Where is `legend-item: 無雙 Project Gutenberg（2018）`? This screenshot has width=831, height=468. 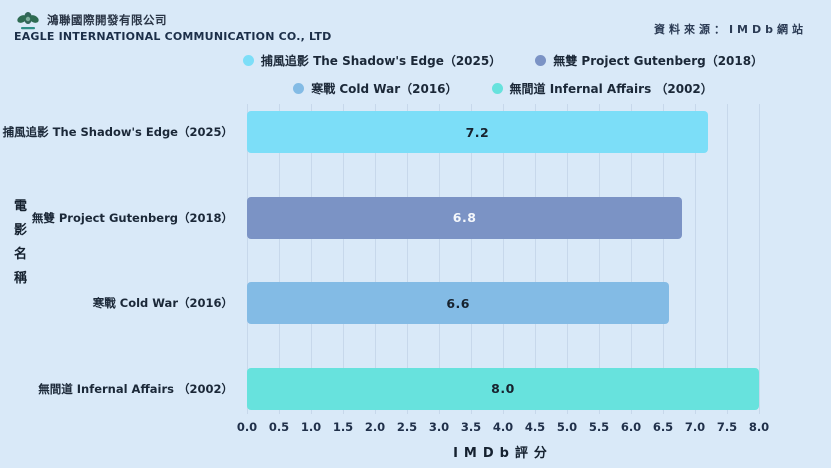
legend-item: 無雙 Project Gutenberg（2018） is located at coordinates (649, 60).